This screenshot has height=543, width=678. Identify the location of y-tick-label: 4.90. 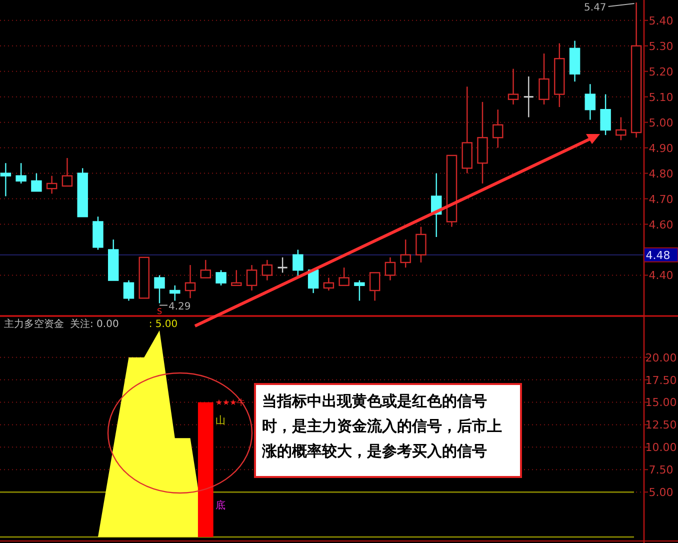
(661, 148).